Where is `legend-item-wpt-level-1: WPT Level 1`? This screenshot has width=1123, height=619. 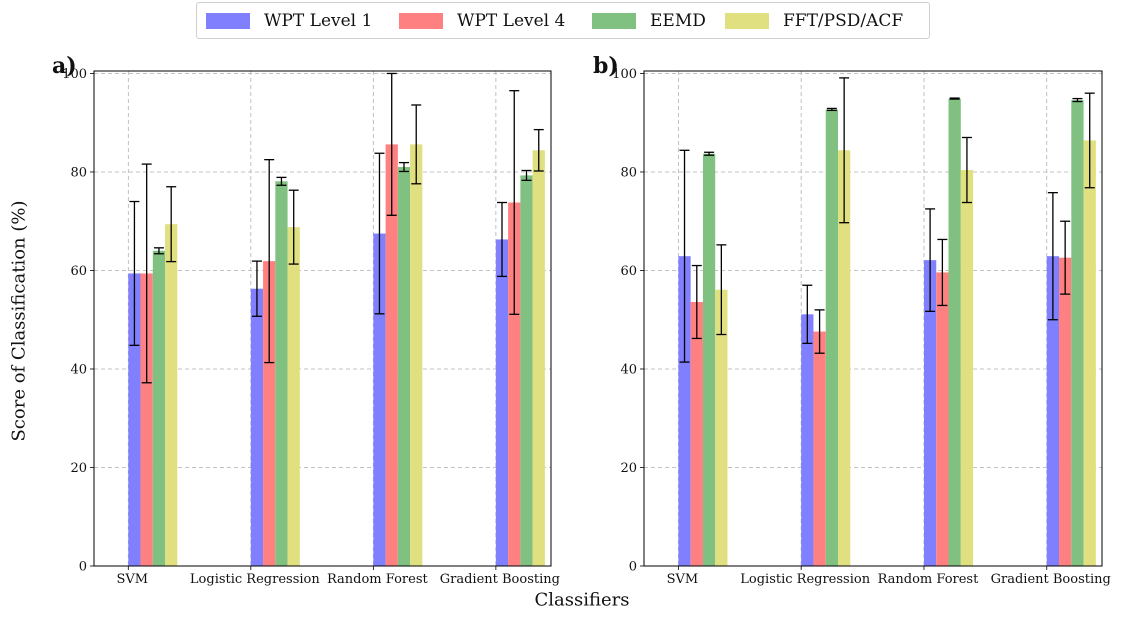 legend-item-wpt-level-1: WPT Level 1 is located at coordinates (289, 21).